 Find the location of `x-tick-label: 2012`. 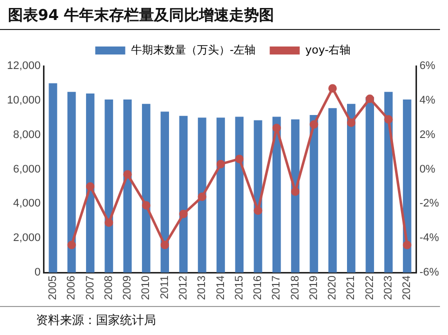

x-tick-label: 2012 is located at coordinates (183, 288).